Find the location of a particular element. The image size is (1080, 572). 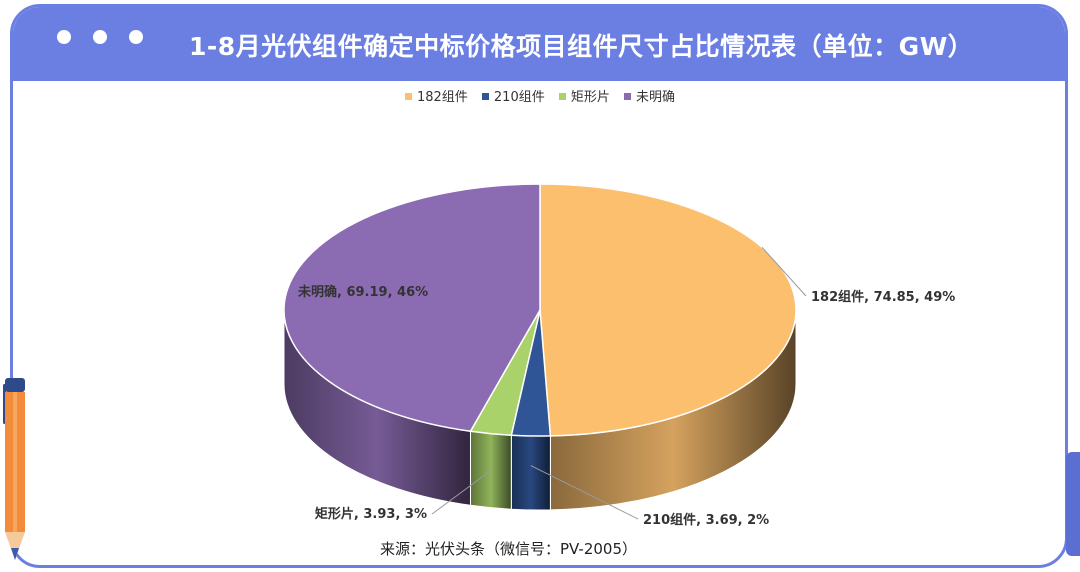

legend-item: 182组件 is located at coordinates (436, 95).